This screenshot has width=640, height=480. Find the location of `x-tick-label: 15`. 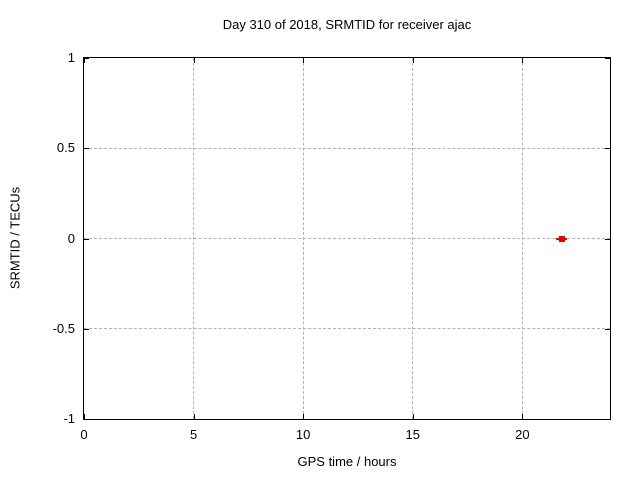

x-tick-label: 15 is located at coordinates (412, 434).